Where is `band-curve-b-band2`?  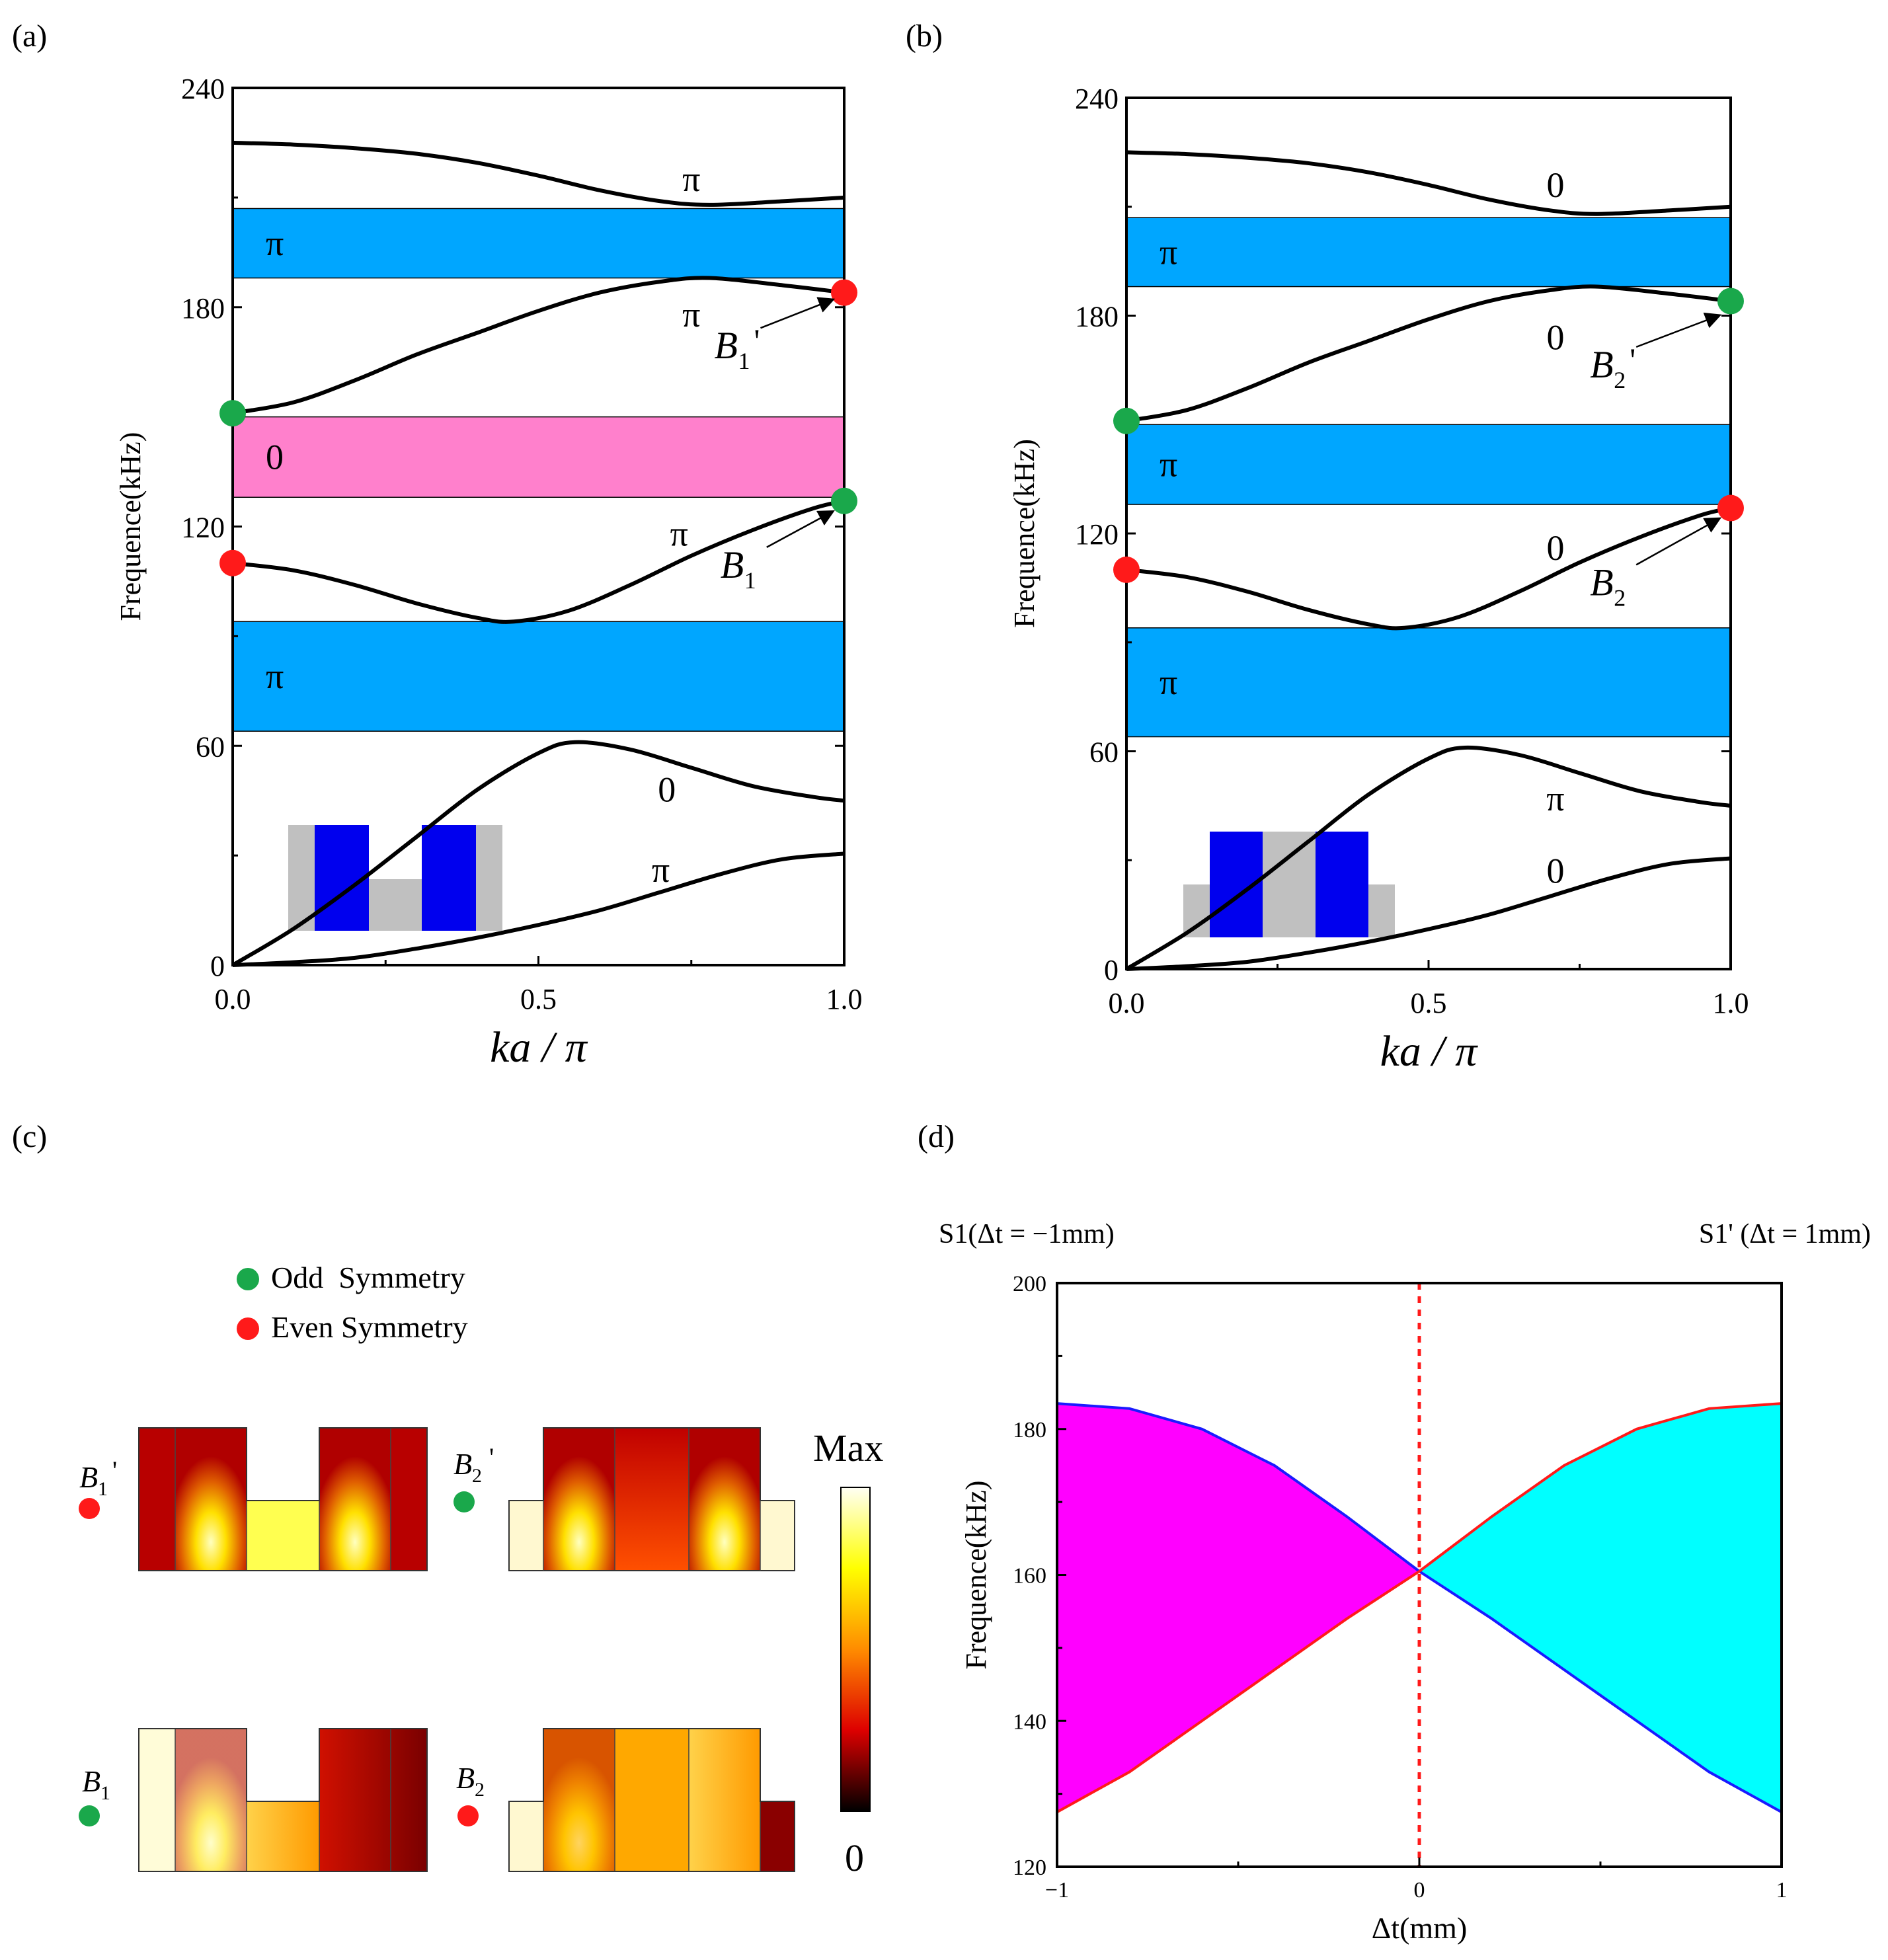 band-curve-b-band2 is located at coordinates (1428, 858).